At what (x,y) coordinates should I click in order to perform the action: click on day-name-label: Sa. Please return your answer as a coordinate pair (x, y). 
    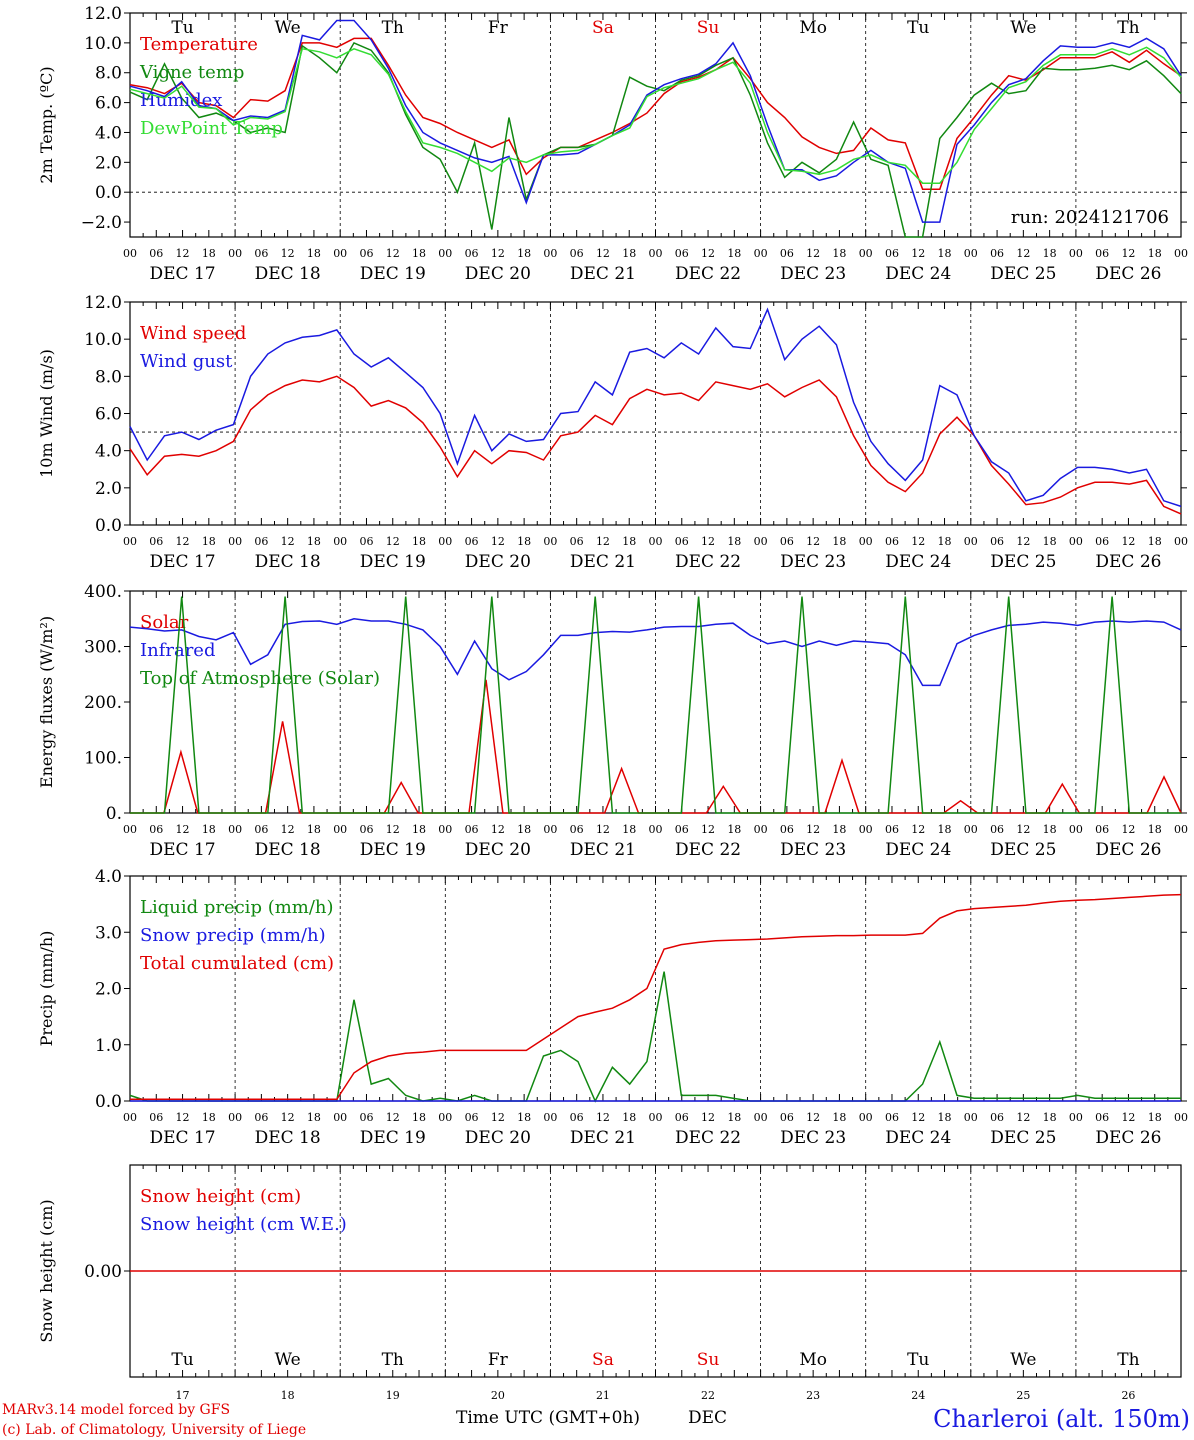
    Looking at the image, I should click on (603, 1360).